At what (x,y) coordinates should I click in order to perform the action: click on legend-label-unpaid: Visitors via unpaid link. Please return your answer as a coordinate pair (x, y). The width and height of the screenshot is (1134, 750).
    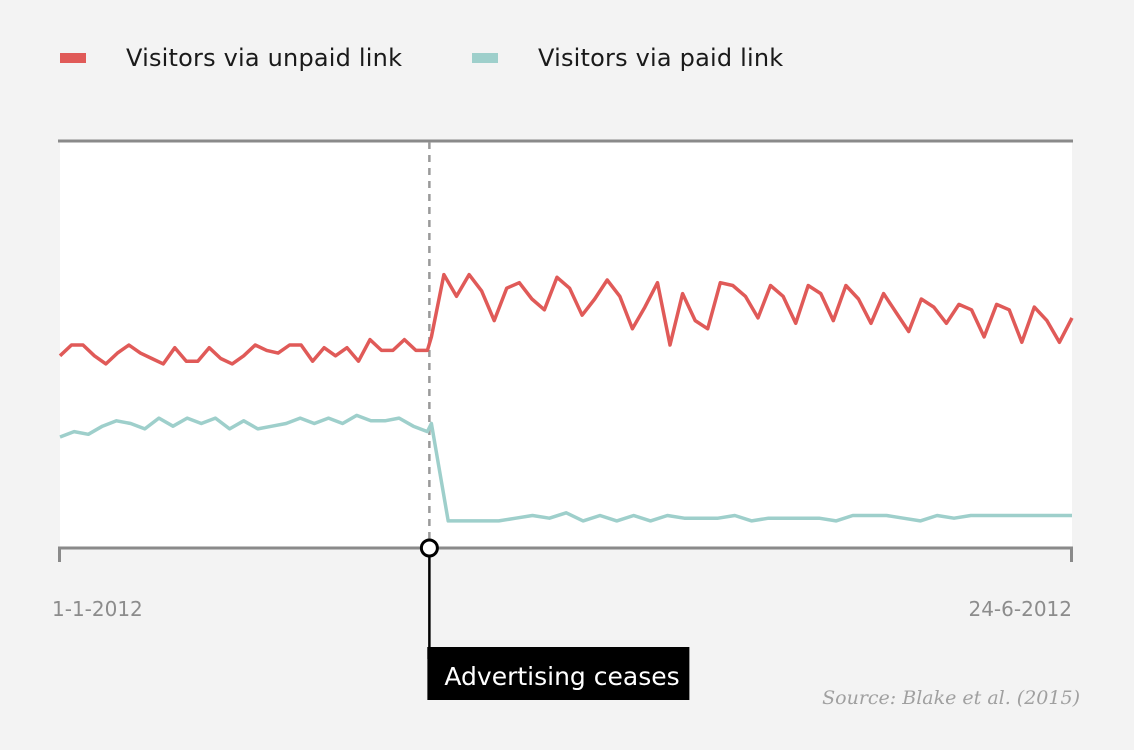
    Looking at the image, I should click on (264, 58).